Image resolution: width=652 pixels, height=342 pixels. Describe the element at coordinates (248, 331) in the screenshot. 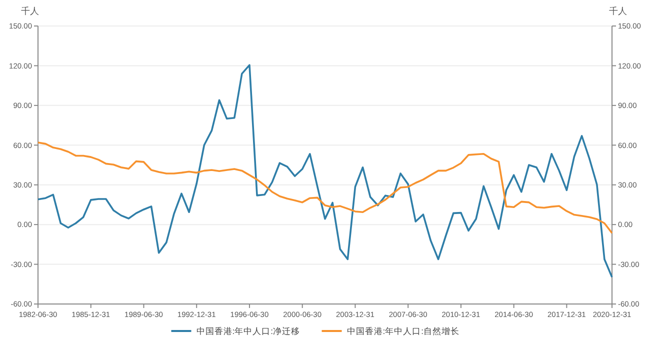

I see `legend-label: 中国香港:年中人口:净迁移` at that location.